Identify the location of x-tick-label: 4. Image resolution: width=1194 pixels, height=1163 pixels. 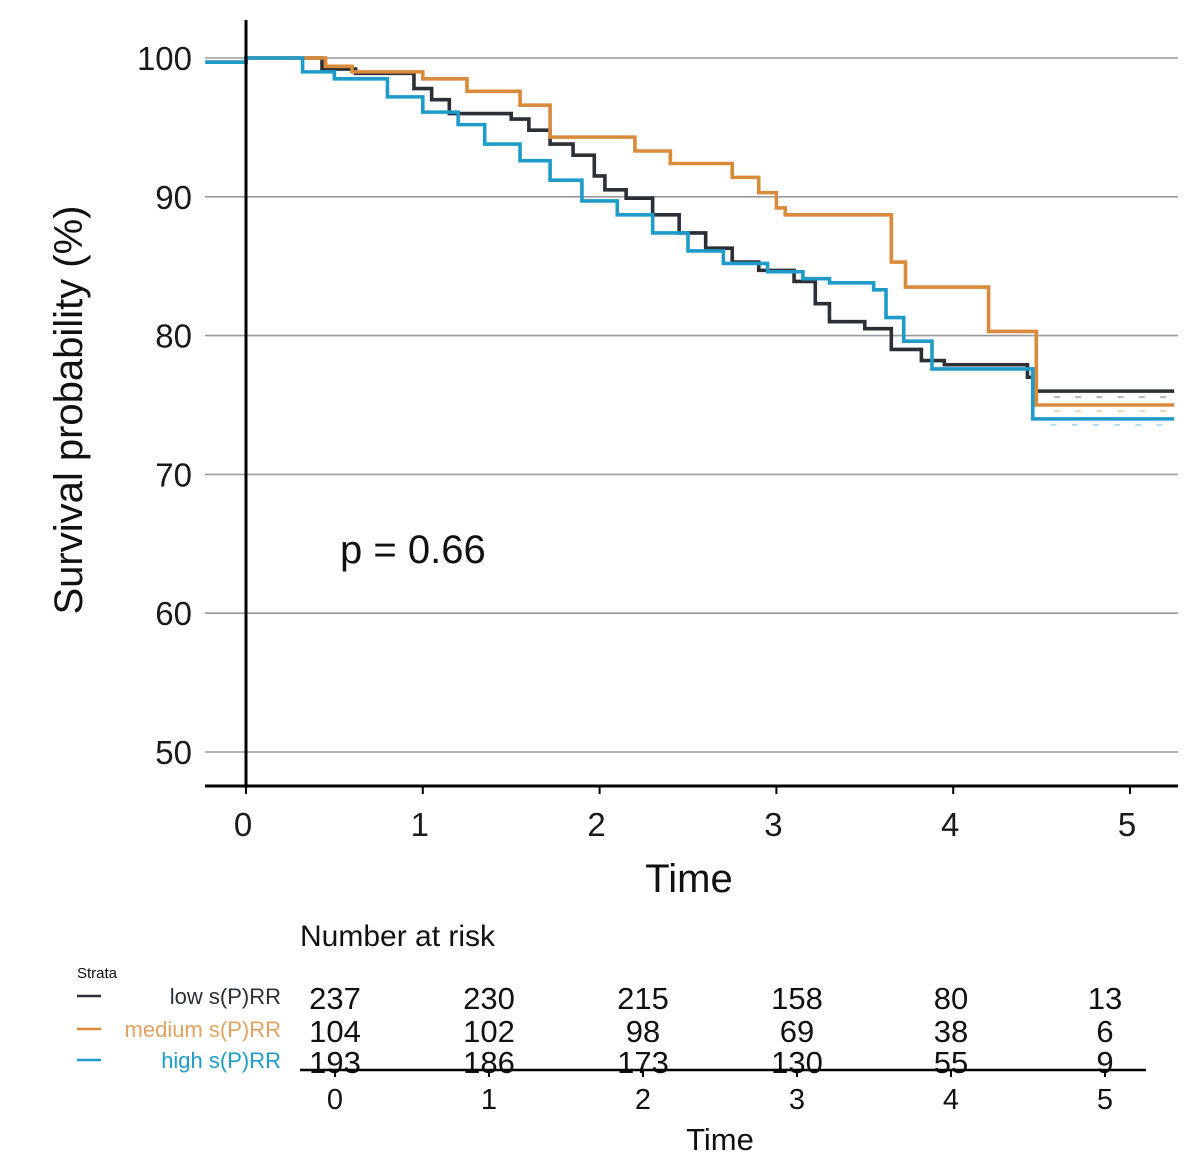
(950, 824).